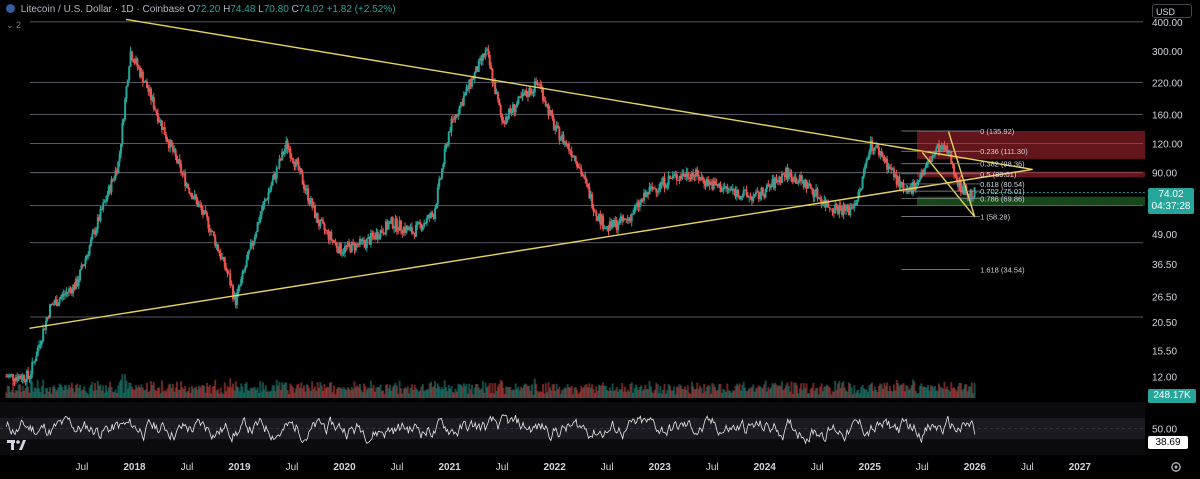  I want to click on fib-level-label: 1 (58.28), so click(995, 217).